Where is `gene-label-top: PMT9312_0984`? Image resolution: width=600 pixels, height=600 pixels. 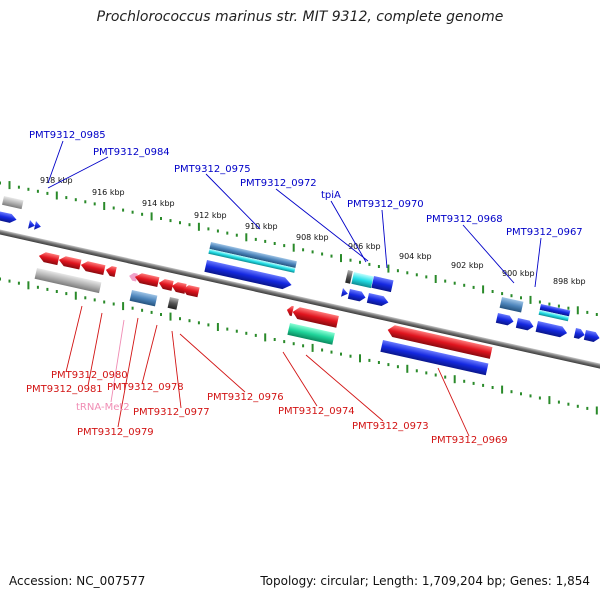
gene-label-top: PMT9312_0984 is located at coordinates (131, 152).